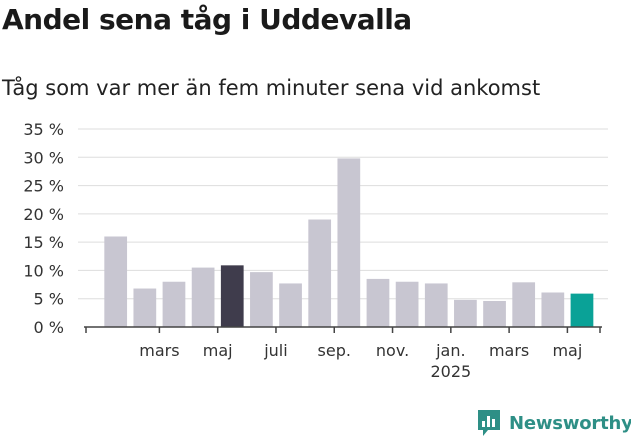 This screenshot has width=631, height=439. Describe the element at coordinates (275, 350) in the screenshot. I see `x-tick-label: juli` at that location.